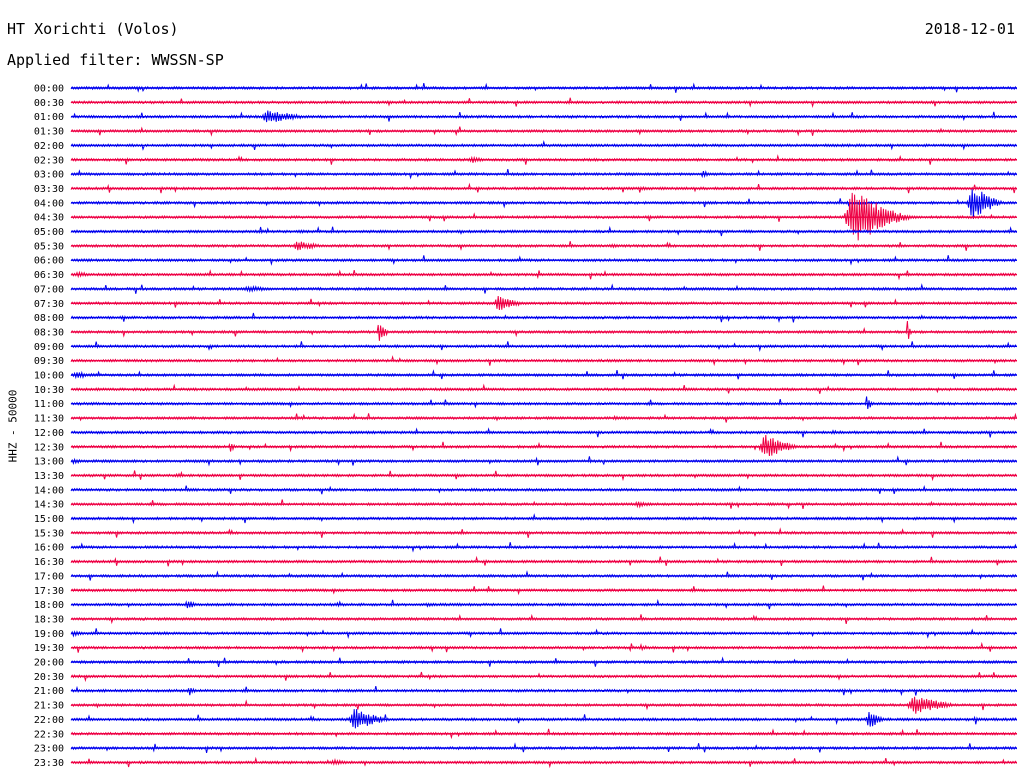 The height and width of the screenshot is (780, 1024). I want to click on hour-tick-label: 19:30, so click(49, 648).